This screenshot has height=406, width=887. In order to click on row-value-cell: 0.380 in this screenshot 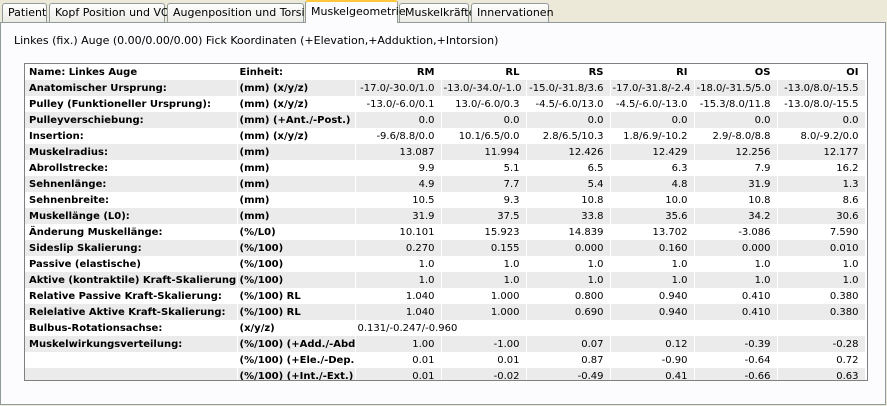, I will do `click(821, 296)`.